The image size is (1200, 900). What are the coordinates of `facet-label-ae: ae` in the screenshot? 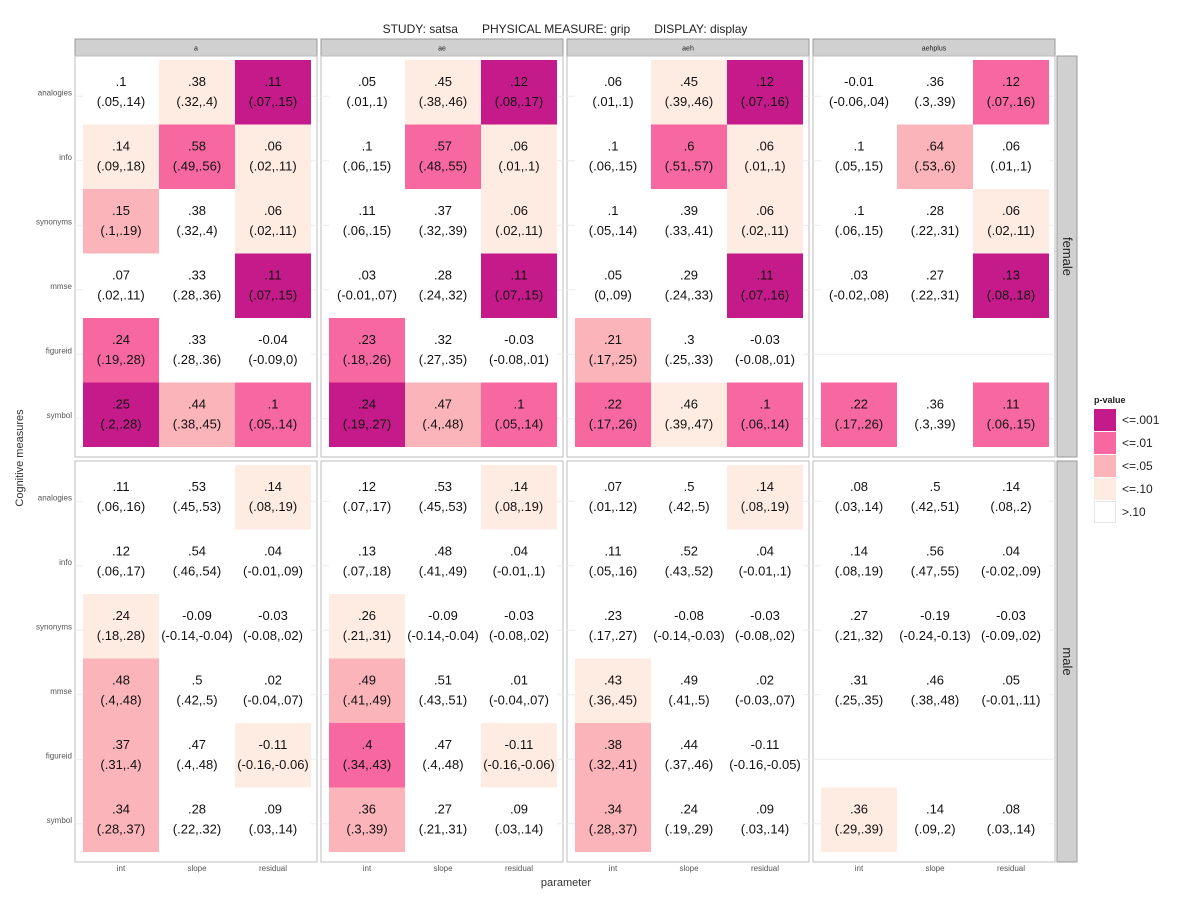 It's located at (442, 49).